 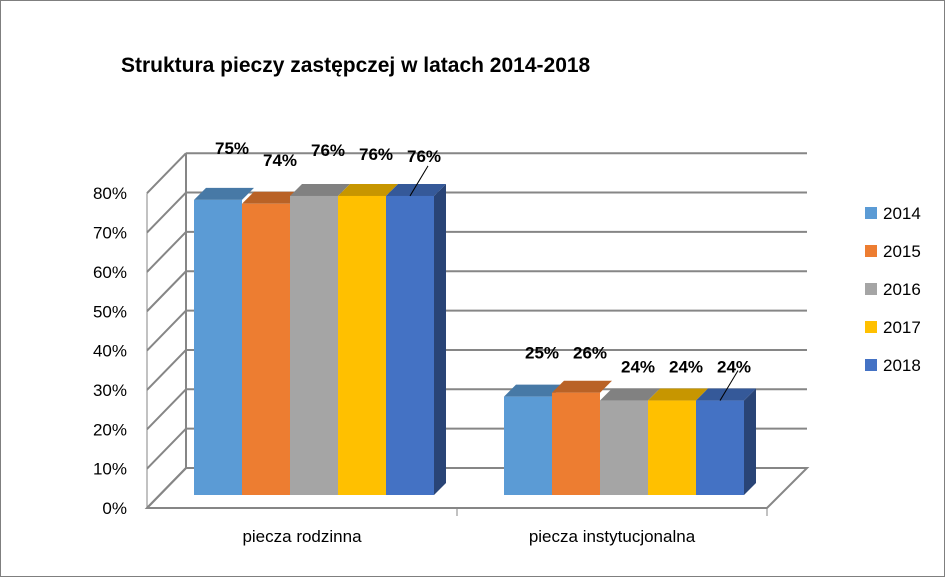 What do you see at coordinates (542, 353) in the screenshot?
I see `data-label: 25%` at bounding box center [542, 353].